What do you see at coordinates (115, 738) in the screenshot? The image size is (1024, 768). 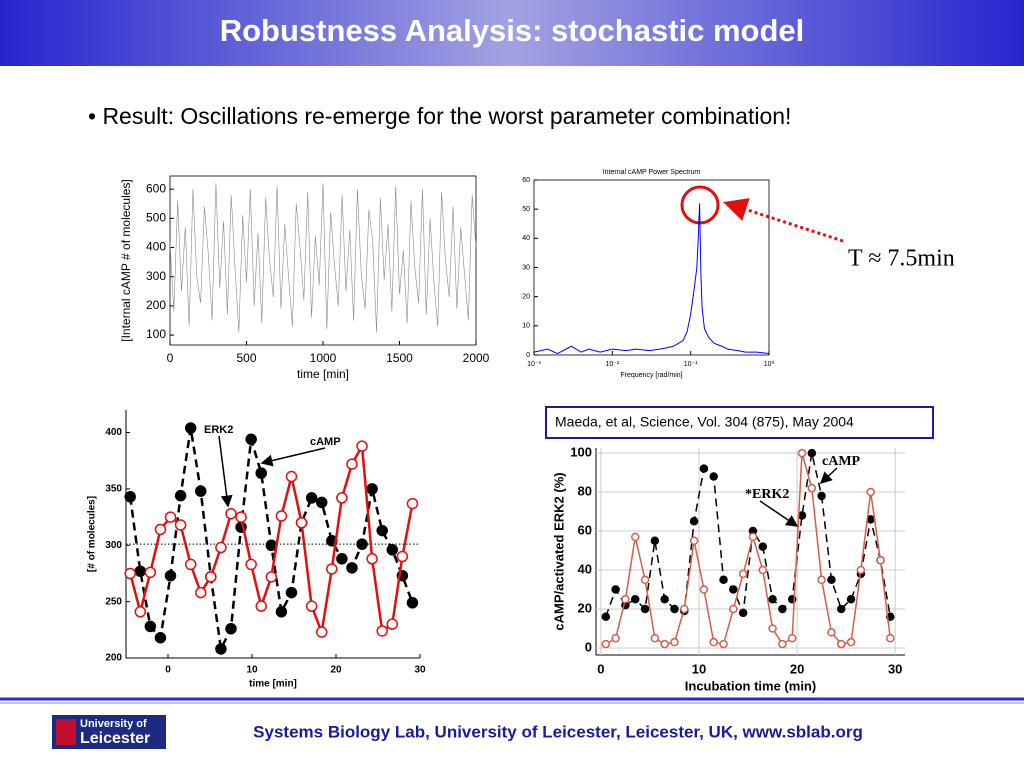 I see `logo-line2: Leicester` at bounding box center [115, 738].